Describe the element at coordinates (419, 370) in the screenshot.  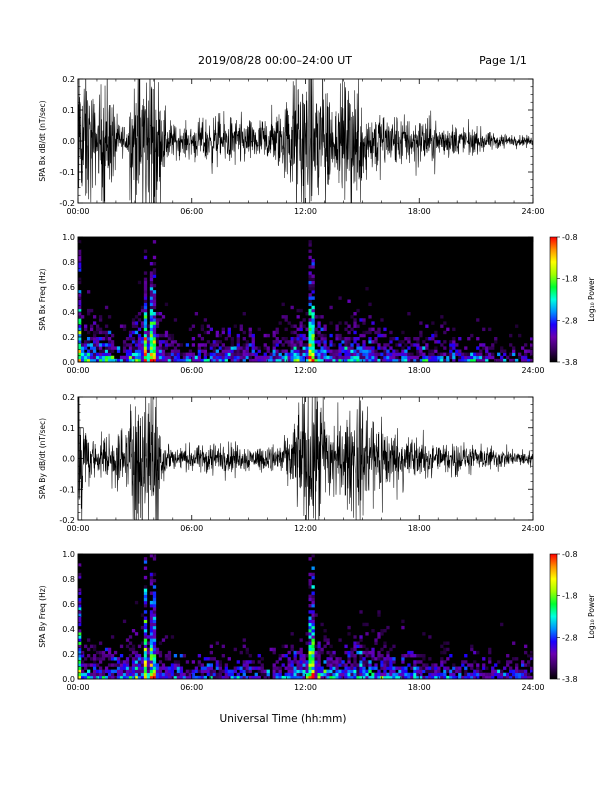
I see `x-tick-label: 18:00` at that location.